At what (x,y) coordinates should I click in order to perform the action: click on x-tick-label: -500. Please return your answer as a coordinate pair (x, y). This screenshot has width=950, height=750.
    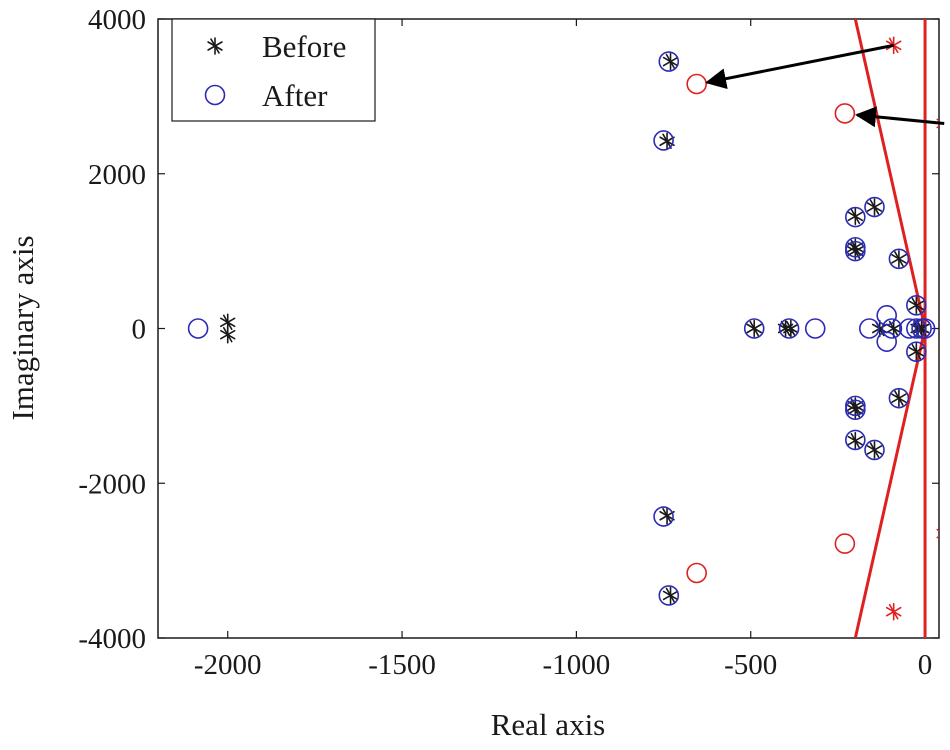
    Looking at the image, I should click on (750, 665).